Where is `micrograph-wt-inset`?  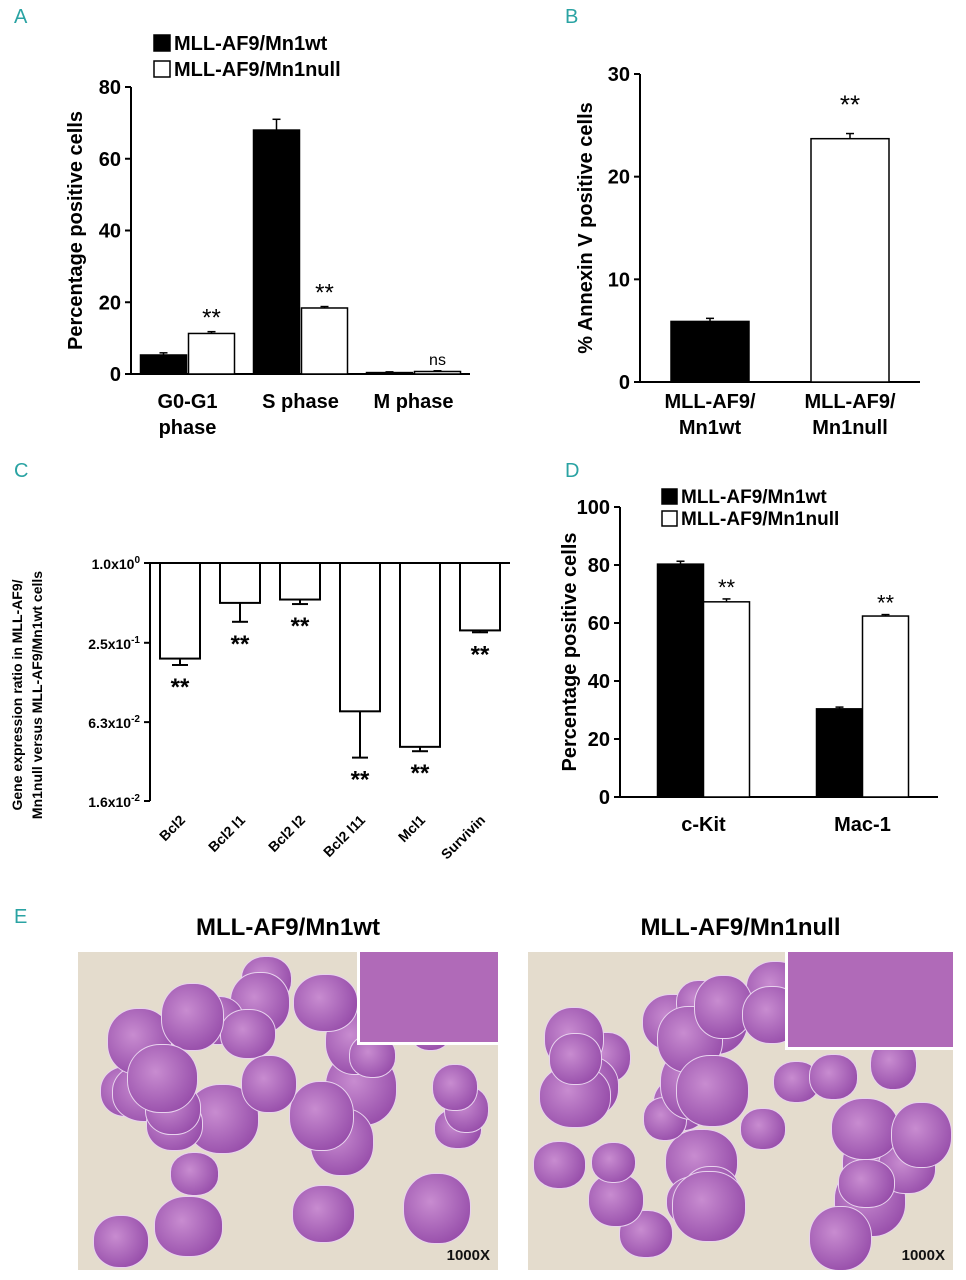
micrograph-wt-inset is located at coordinates (427, 998).